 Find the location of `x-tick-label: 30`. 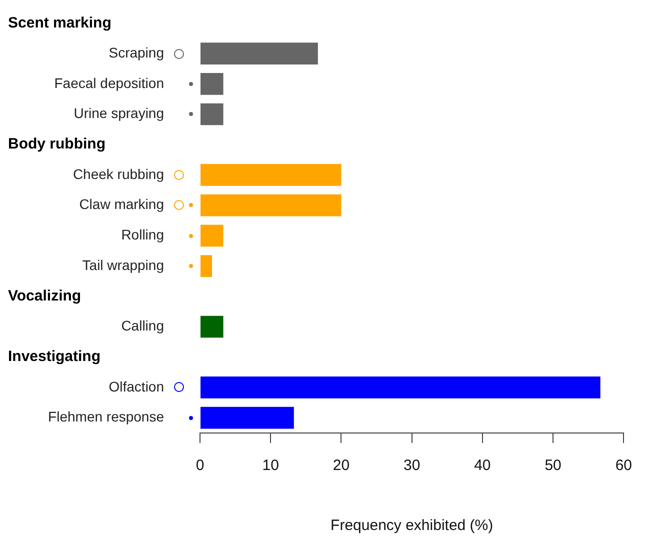

x-tick-label: 30 is located at coordinates (411, 465).